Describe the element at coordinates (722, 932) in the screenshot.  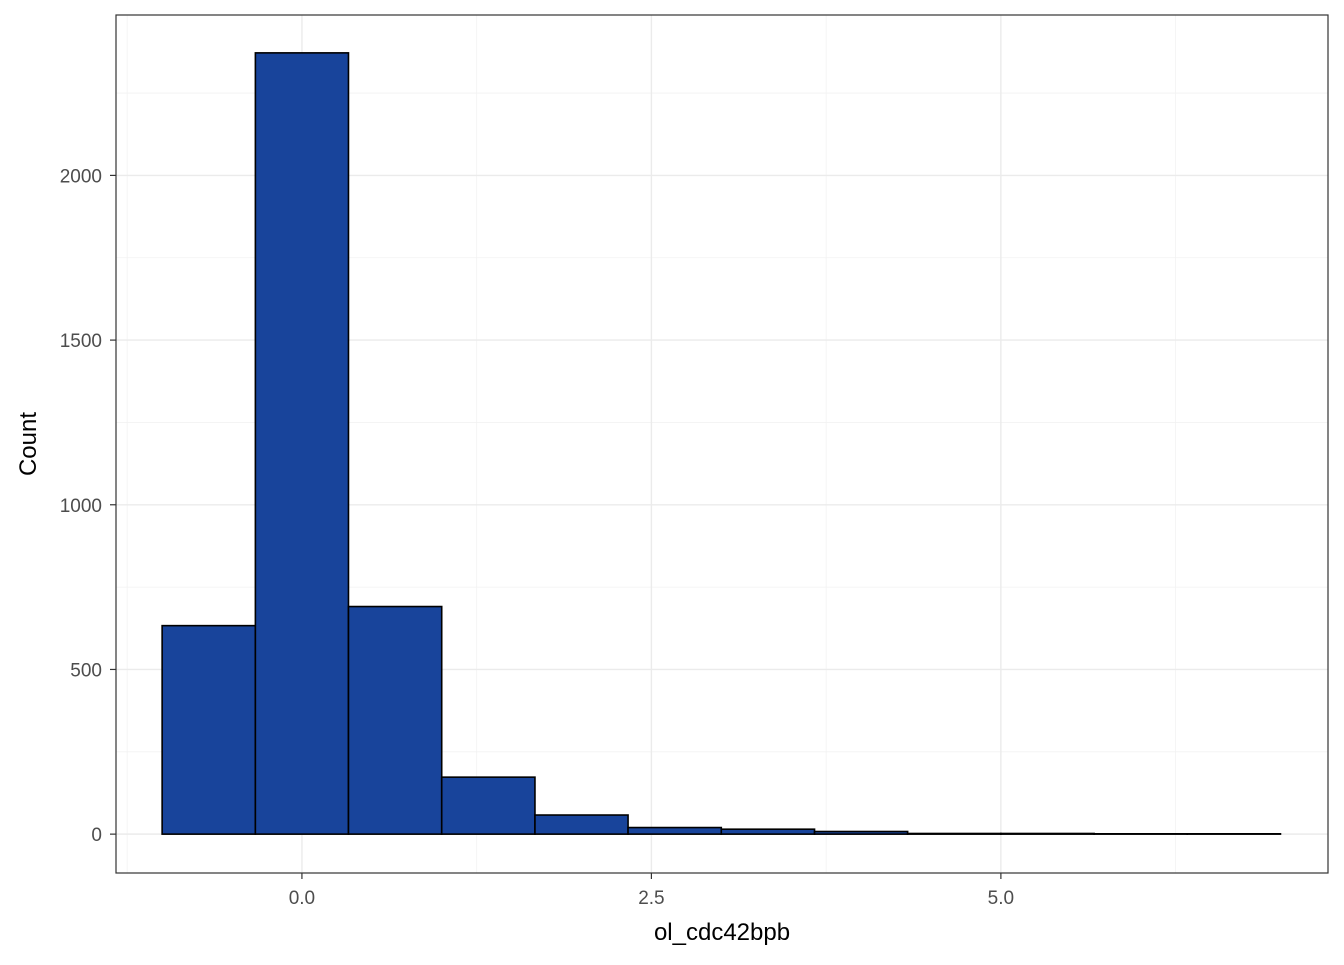
I see `x-axis-title: ol_cdc42bpb` at that location.